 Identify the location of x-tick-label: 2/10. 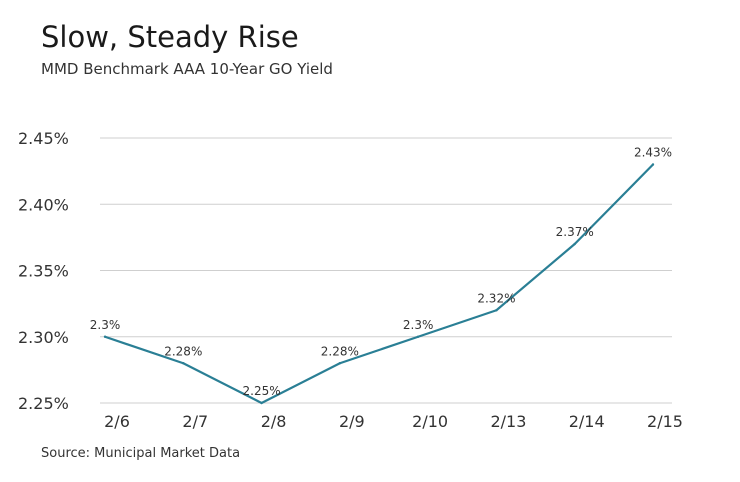
(430, 421).